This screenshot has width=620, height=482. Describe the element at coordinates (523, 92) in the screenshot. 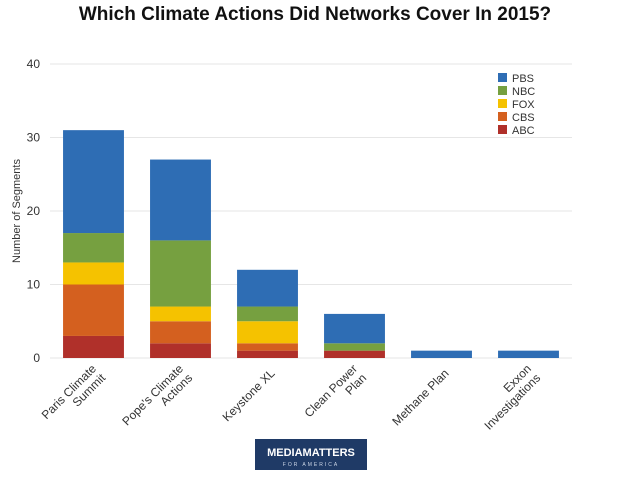

I see `legend-label: NBC` at that location.